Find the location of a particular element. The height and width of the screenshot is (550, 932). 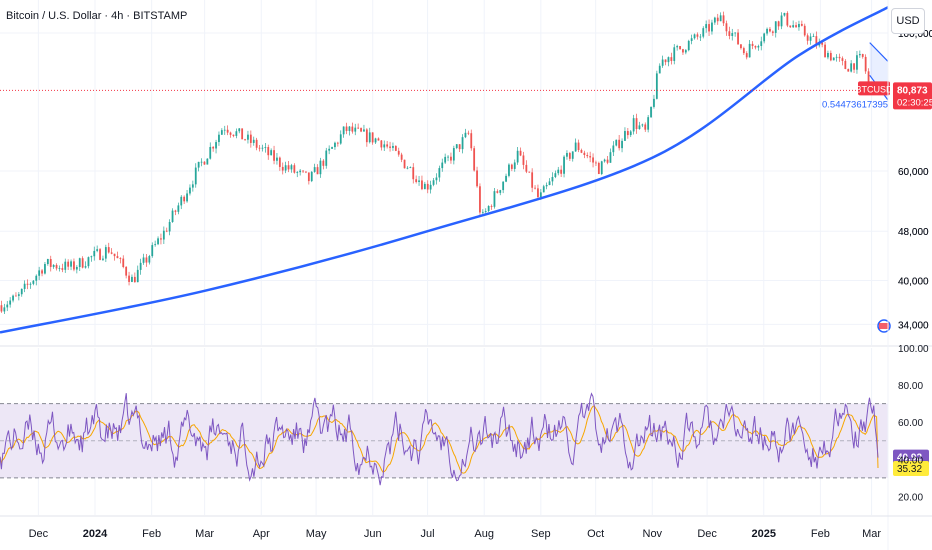

time-tick-label: Nov is located at coordinates (653, 534).